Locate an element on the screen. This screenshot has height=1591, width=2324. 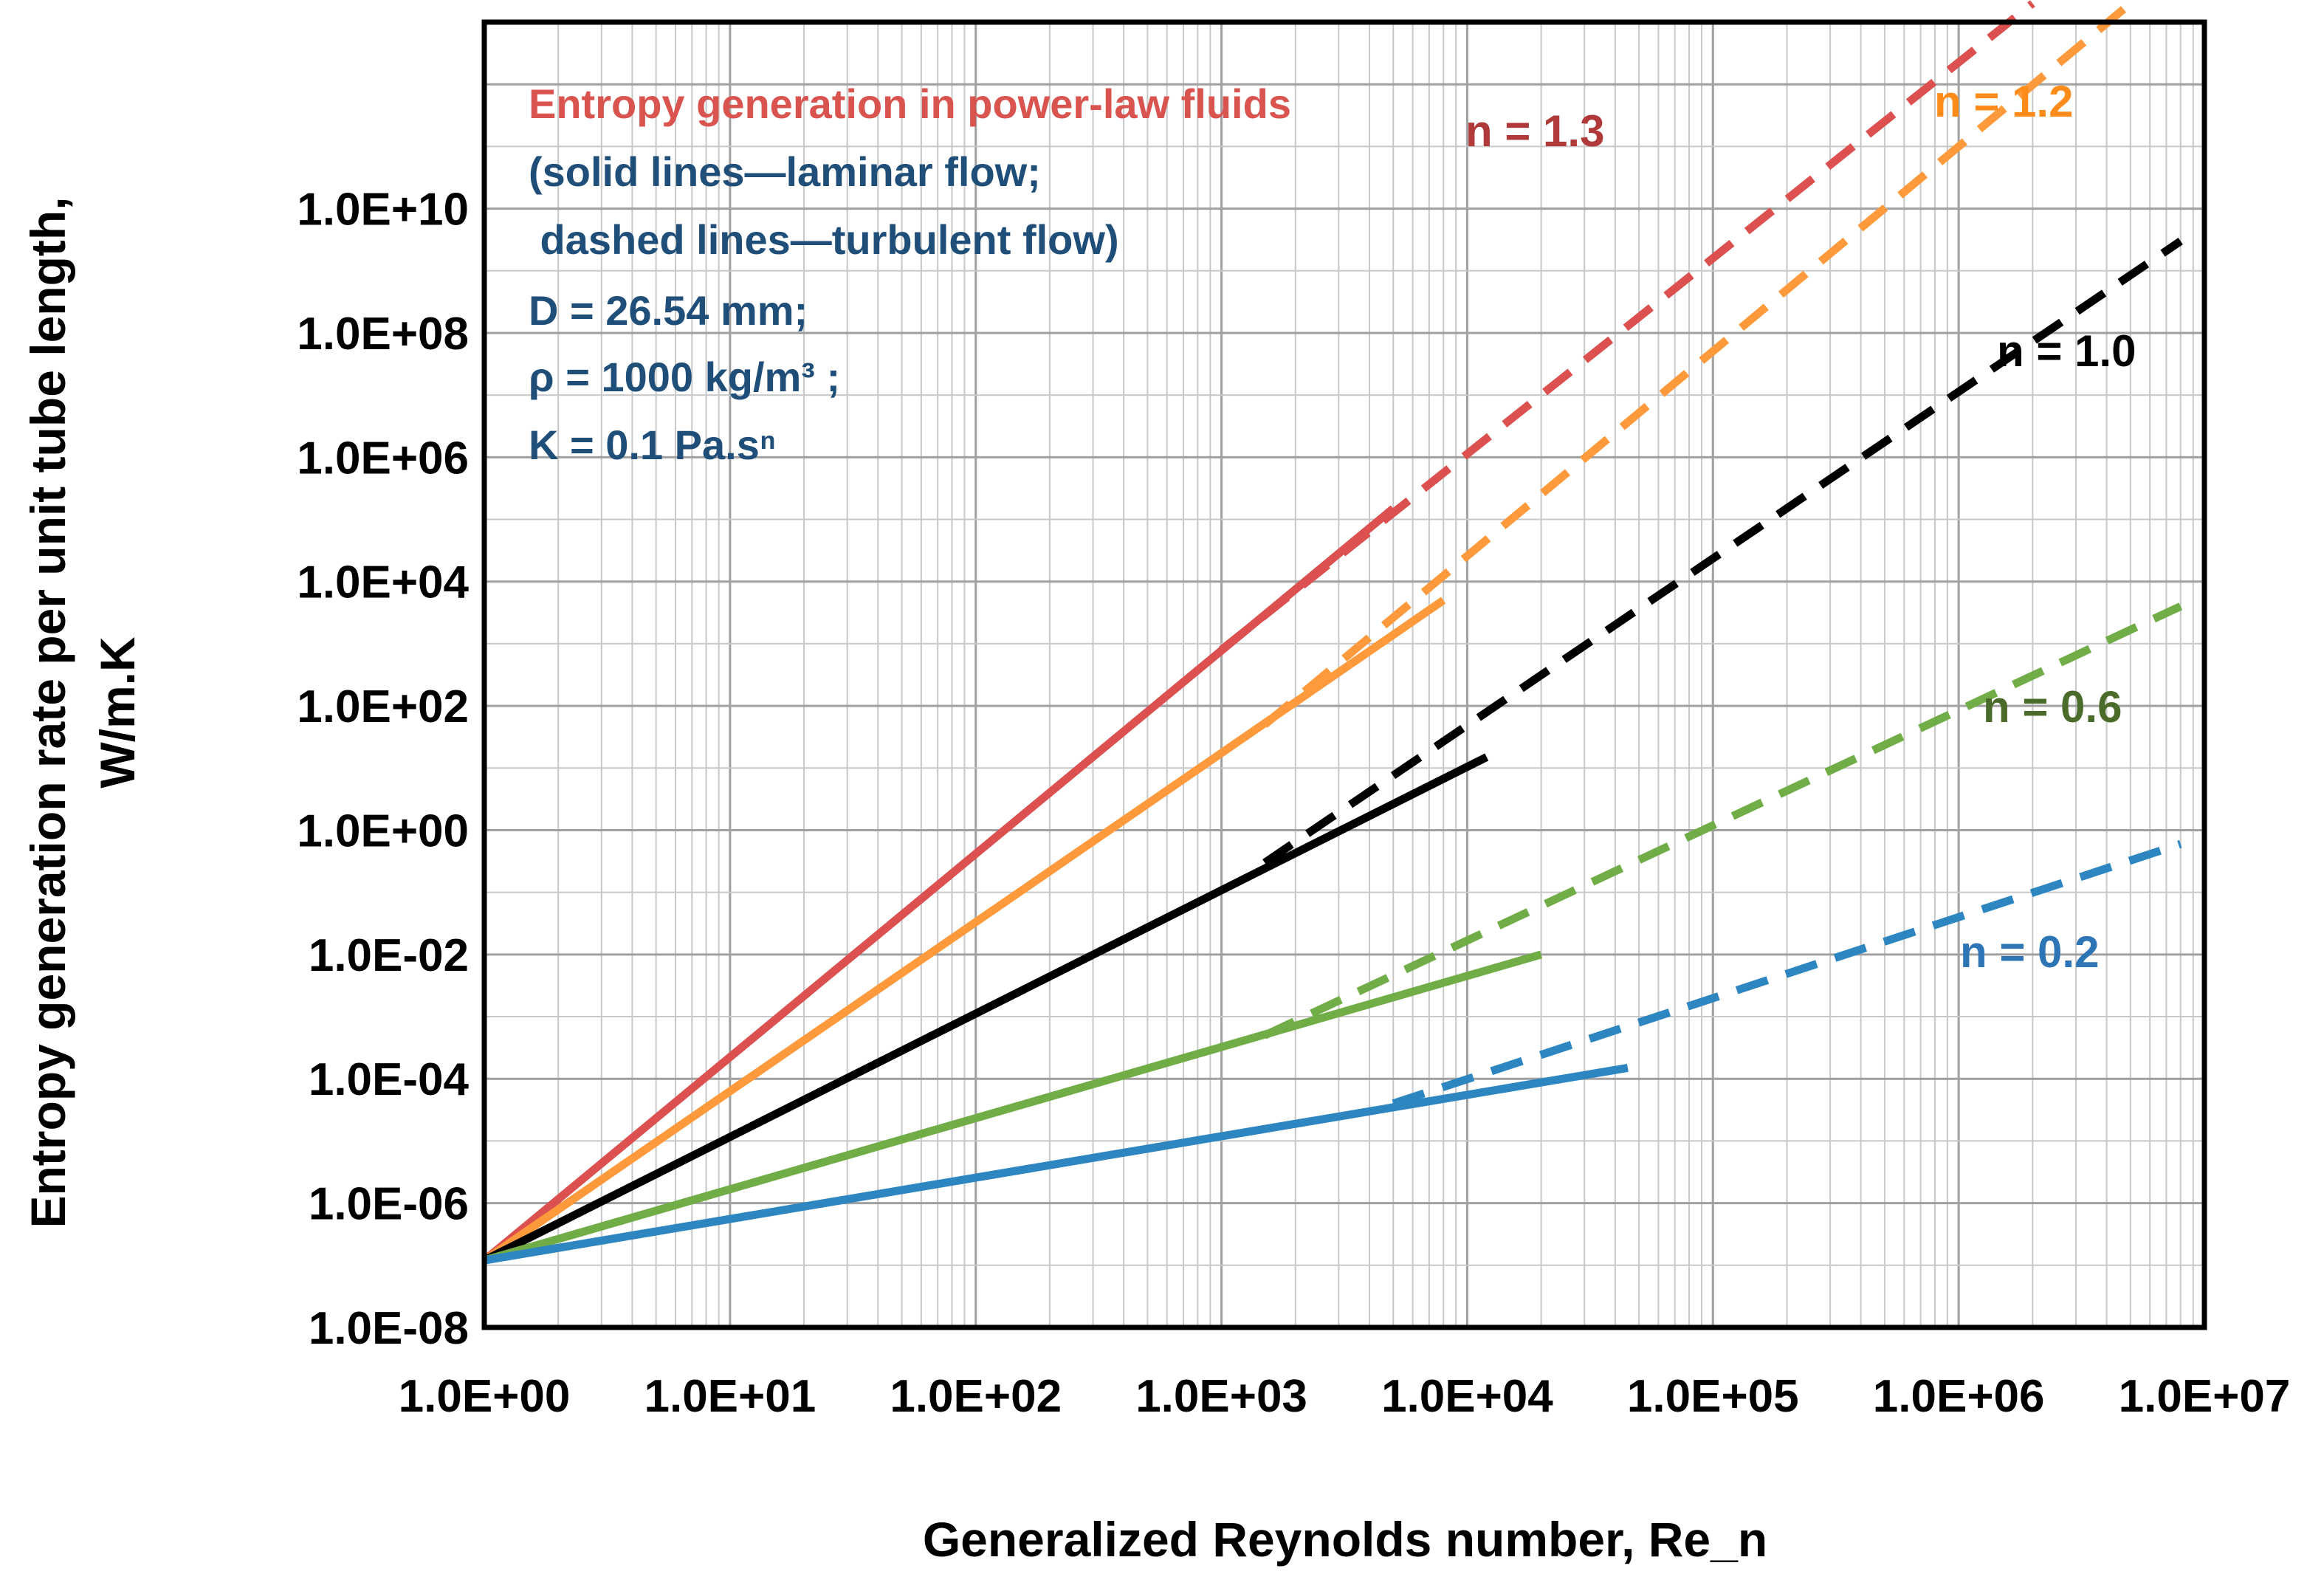
y-tick-label: 1.0E+00 is located at coordinates (383, 830).